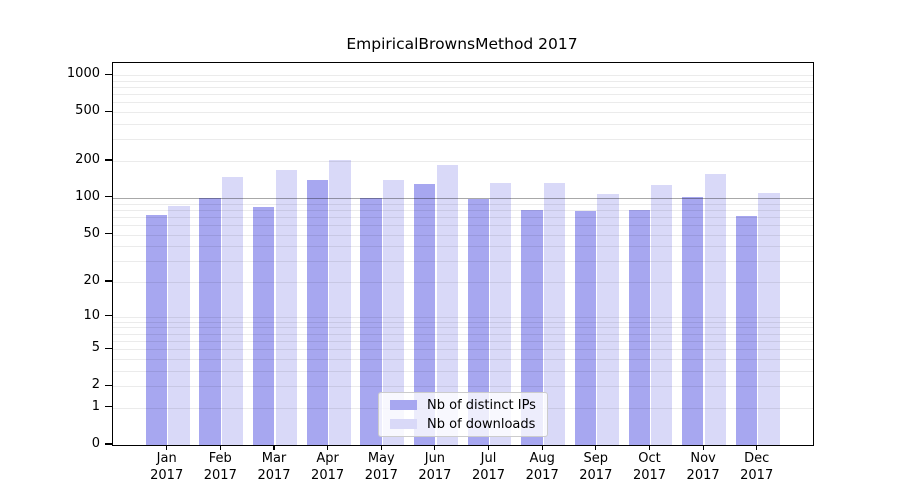  Describe the element at coordinates (435, 467) in the screenshot. I see `x-tick-label-jun: Jun 2017` at that location.